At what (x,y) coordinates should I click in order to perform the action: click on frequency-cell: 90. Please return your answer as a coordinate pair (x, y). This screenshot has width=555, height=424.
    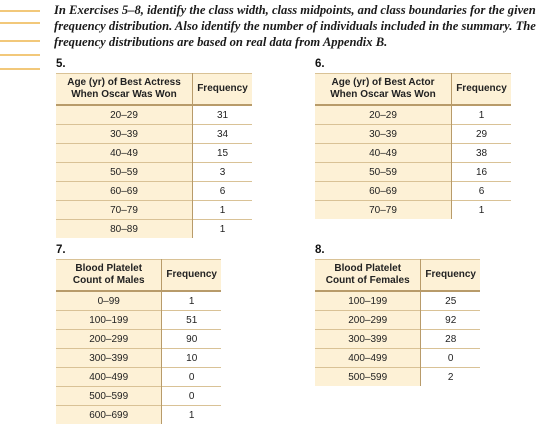
    Looking at the image, I should click on (191, 339).